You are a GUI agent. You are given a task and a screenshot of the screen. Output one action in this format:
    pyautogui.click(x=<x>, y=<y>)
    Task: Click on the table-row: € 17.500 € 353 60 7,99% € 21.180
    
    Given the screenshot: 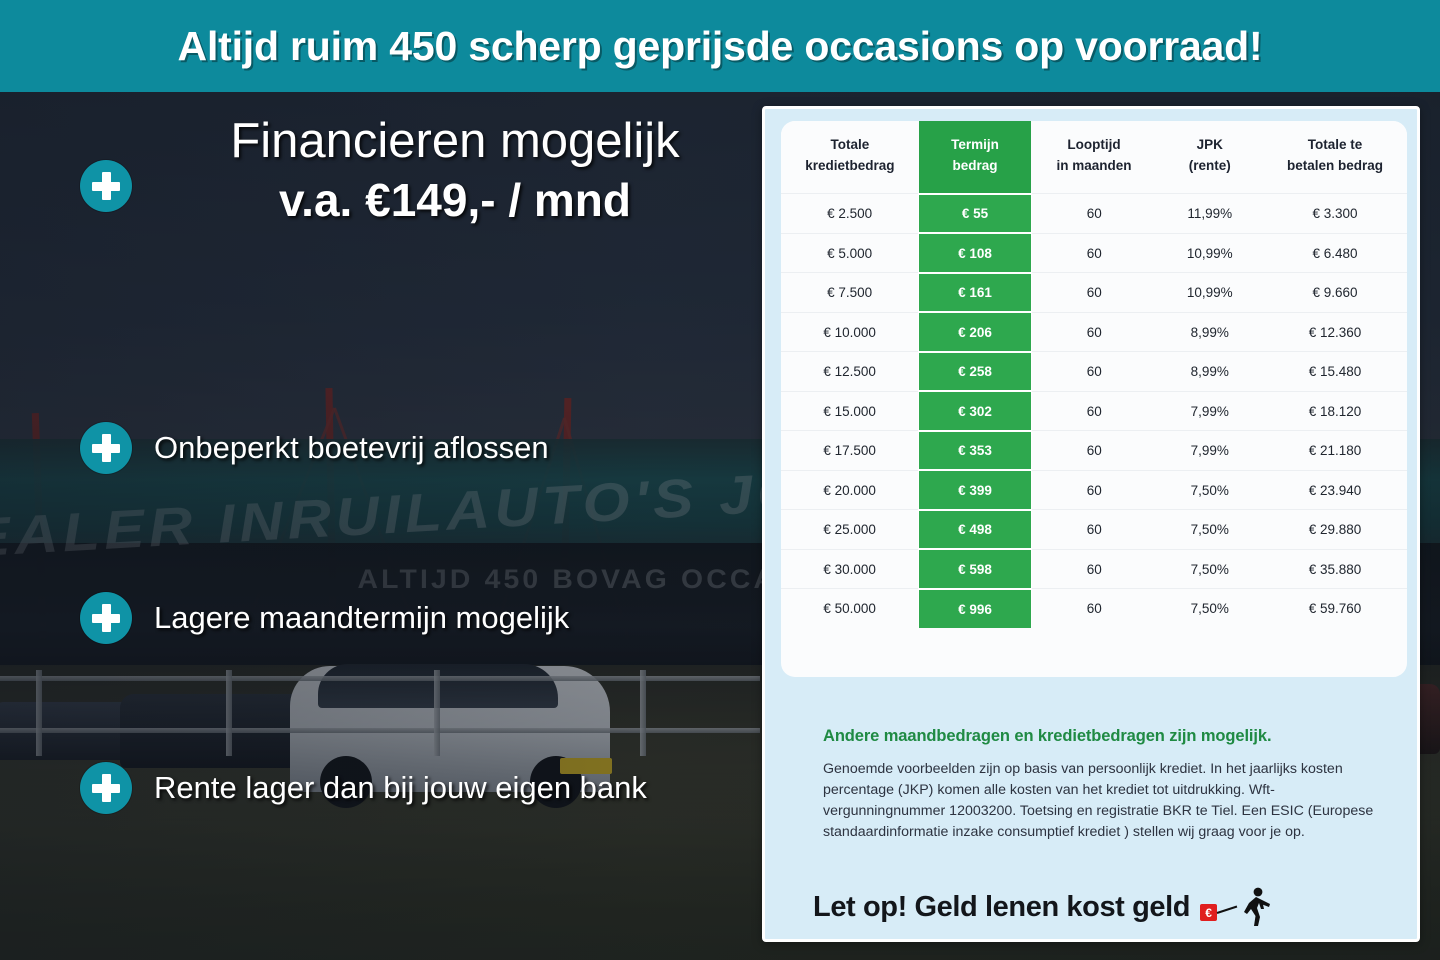 What is the action you would take?
    pyautogui.click(x=1094, y=450)
    